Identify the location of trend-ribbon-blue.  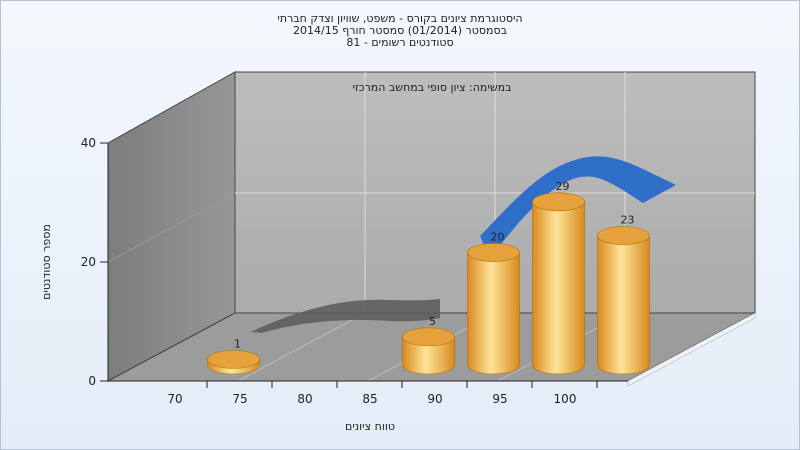
(578, 207).